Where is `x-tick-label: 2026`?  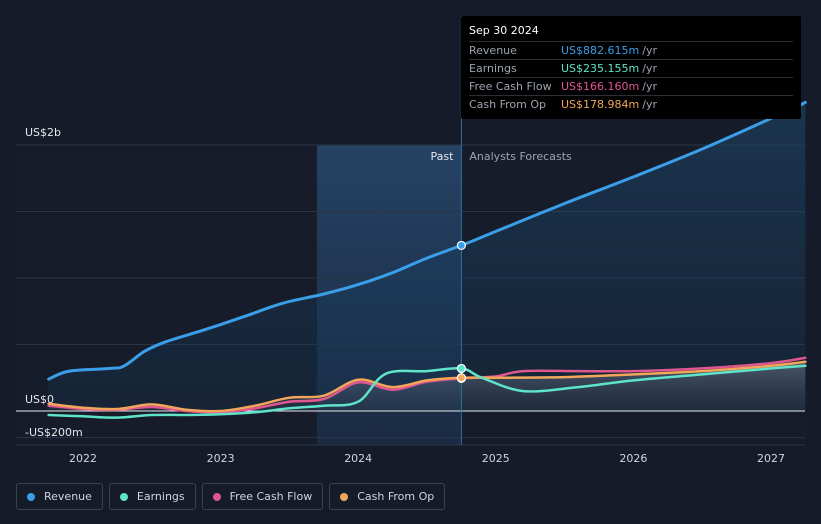 x-tick-label: 2026 is located at coordinates (633, 458).